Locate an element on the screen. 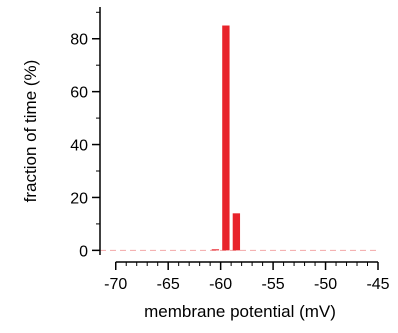  x-tick-label: -65 is located at coordinates (168, 284).